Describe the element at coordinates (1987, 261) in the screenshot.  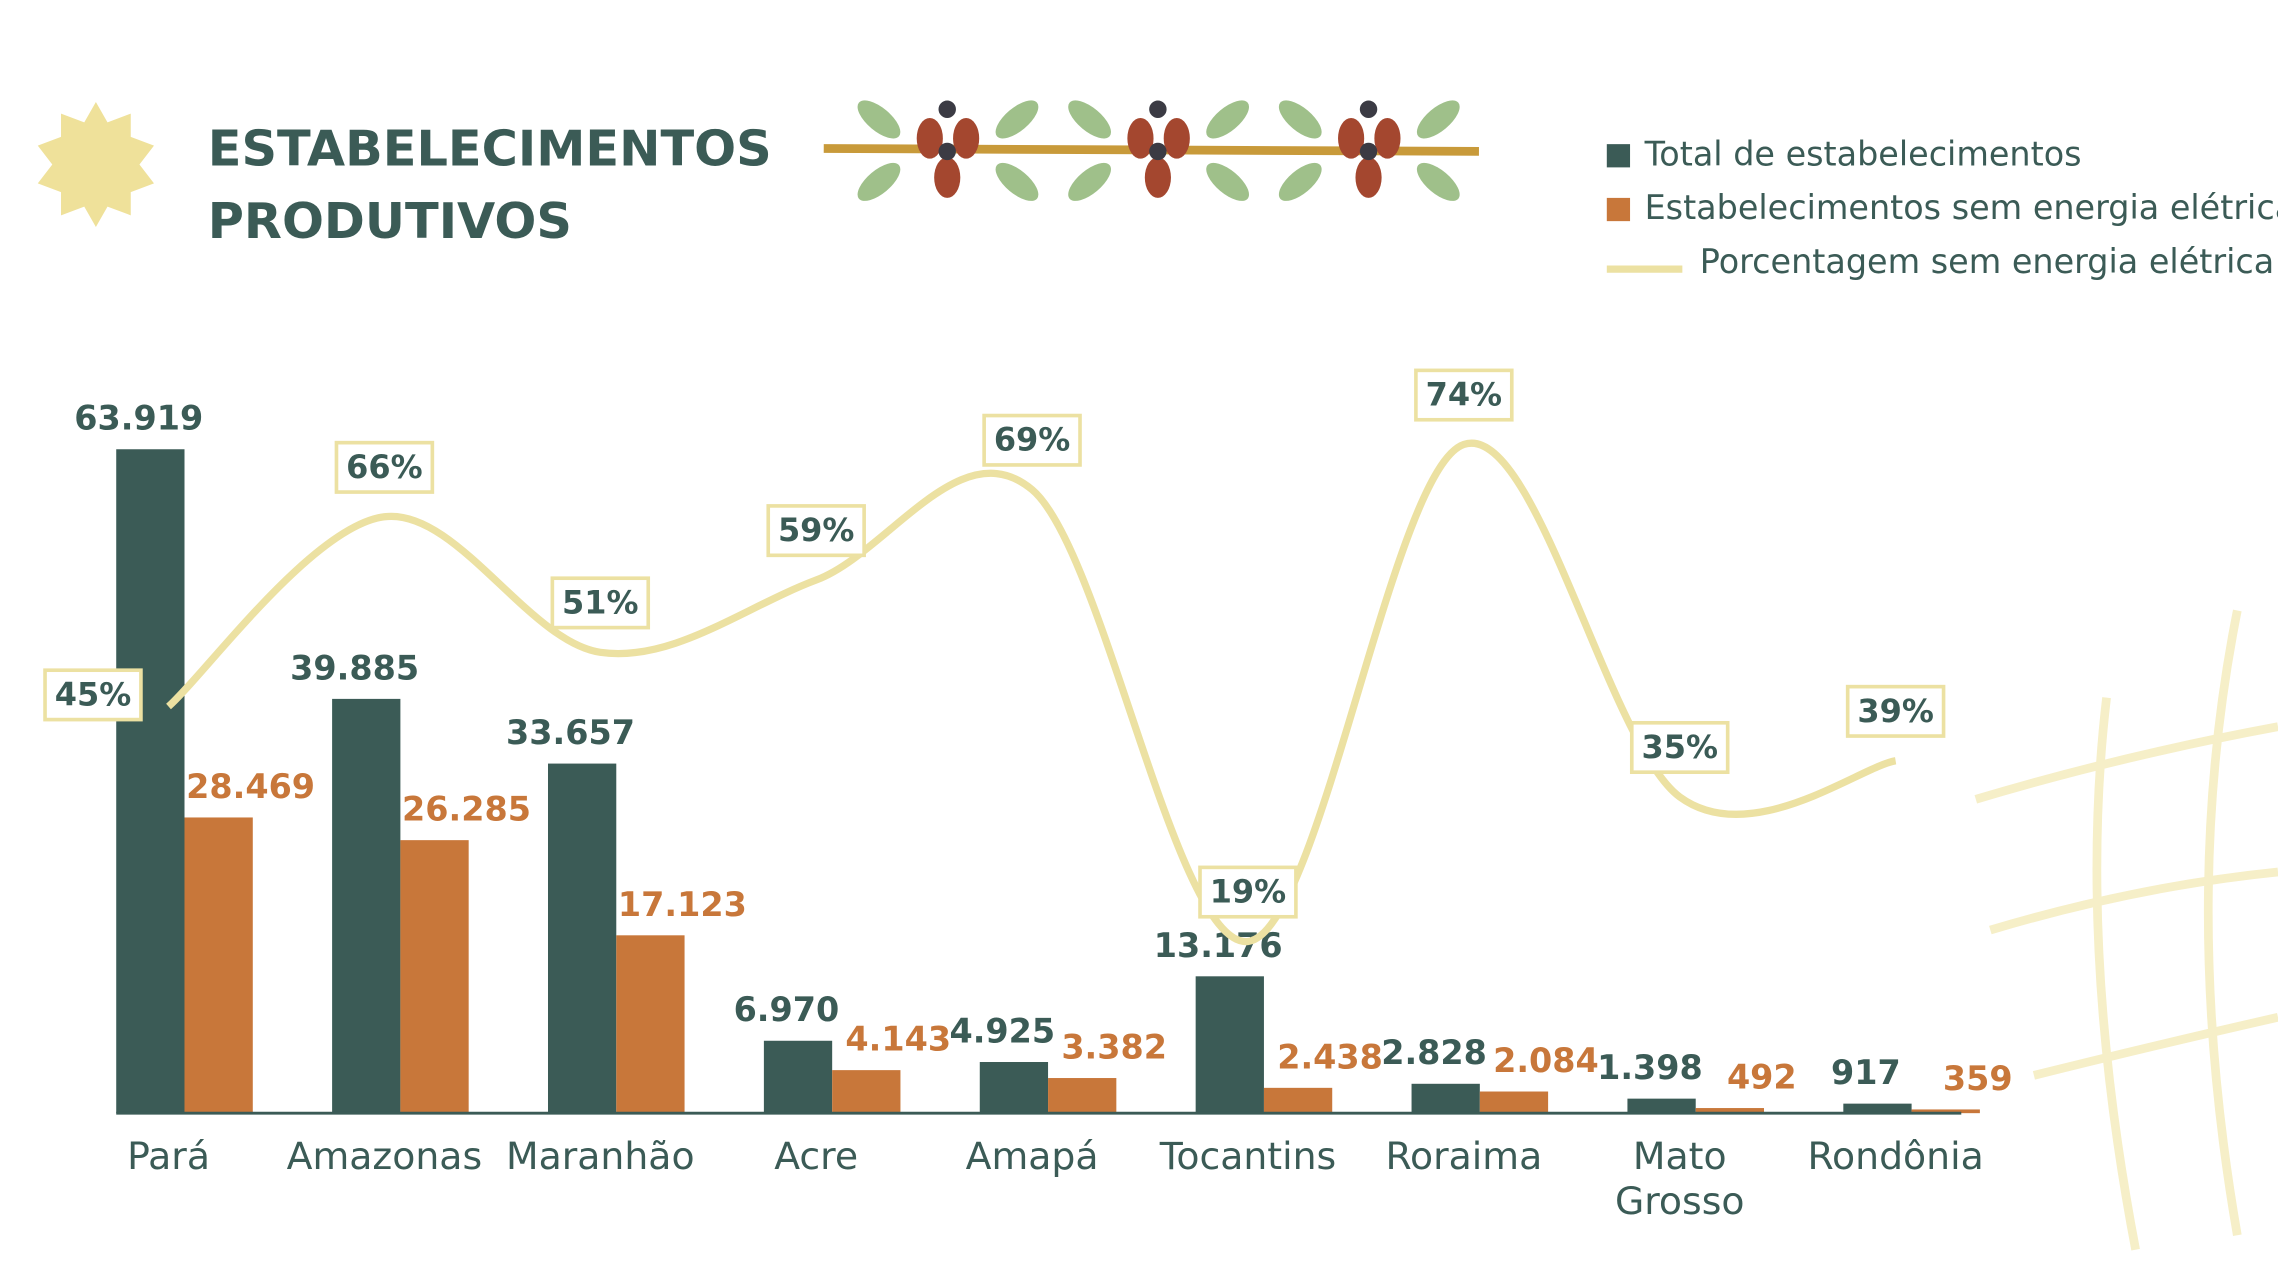
I see `legend-label: Porcentagem sem energia elétrica` at that location.